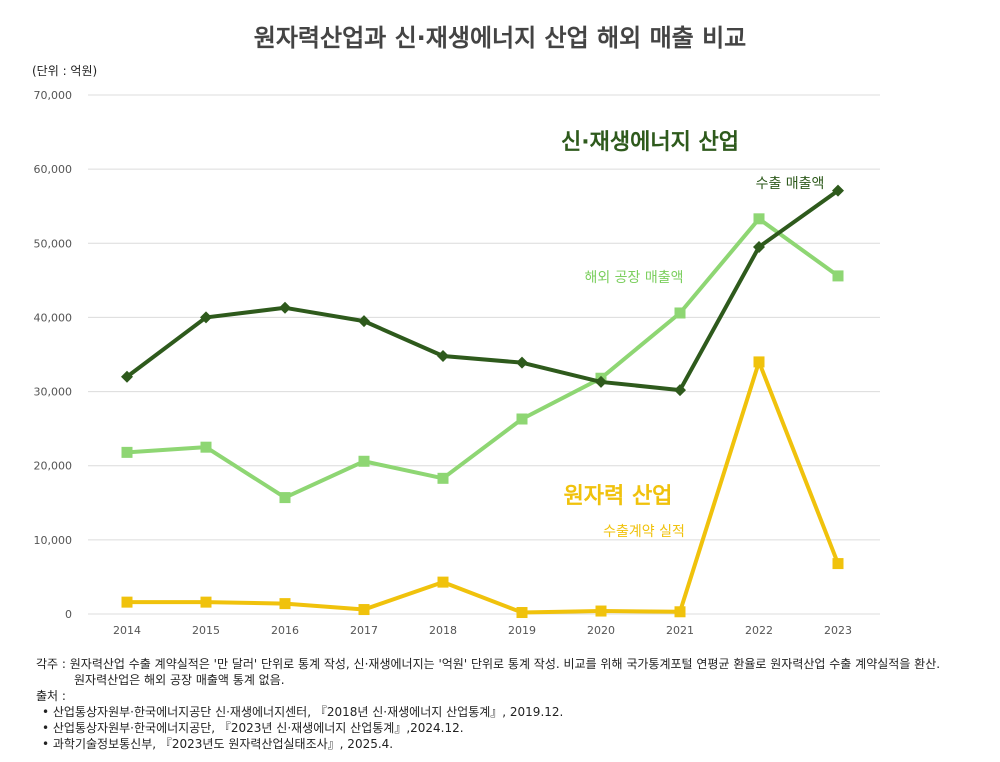  I want to click on x-tick-label: 2014, so click(127, 630).